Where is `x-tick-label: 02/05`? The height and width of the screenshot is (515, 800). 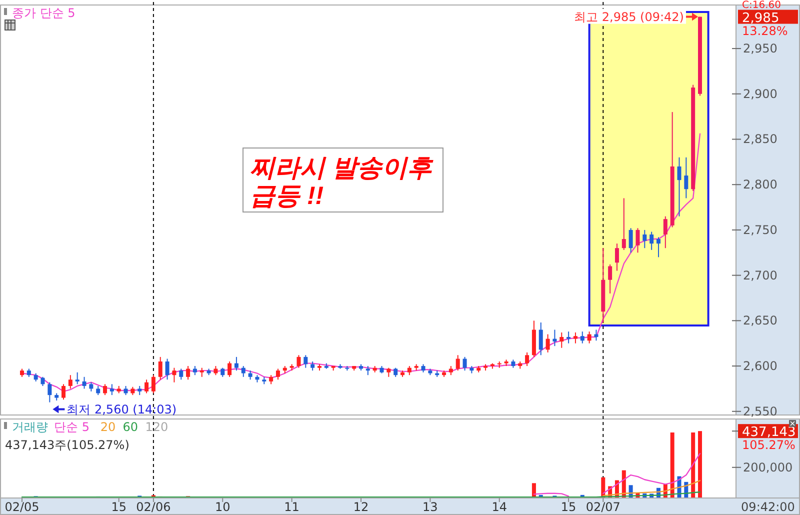 x-tick-label: 02/05 is located at coordinates (22, 507).